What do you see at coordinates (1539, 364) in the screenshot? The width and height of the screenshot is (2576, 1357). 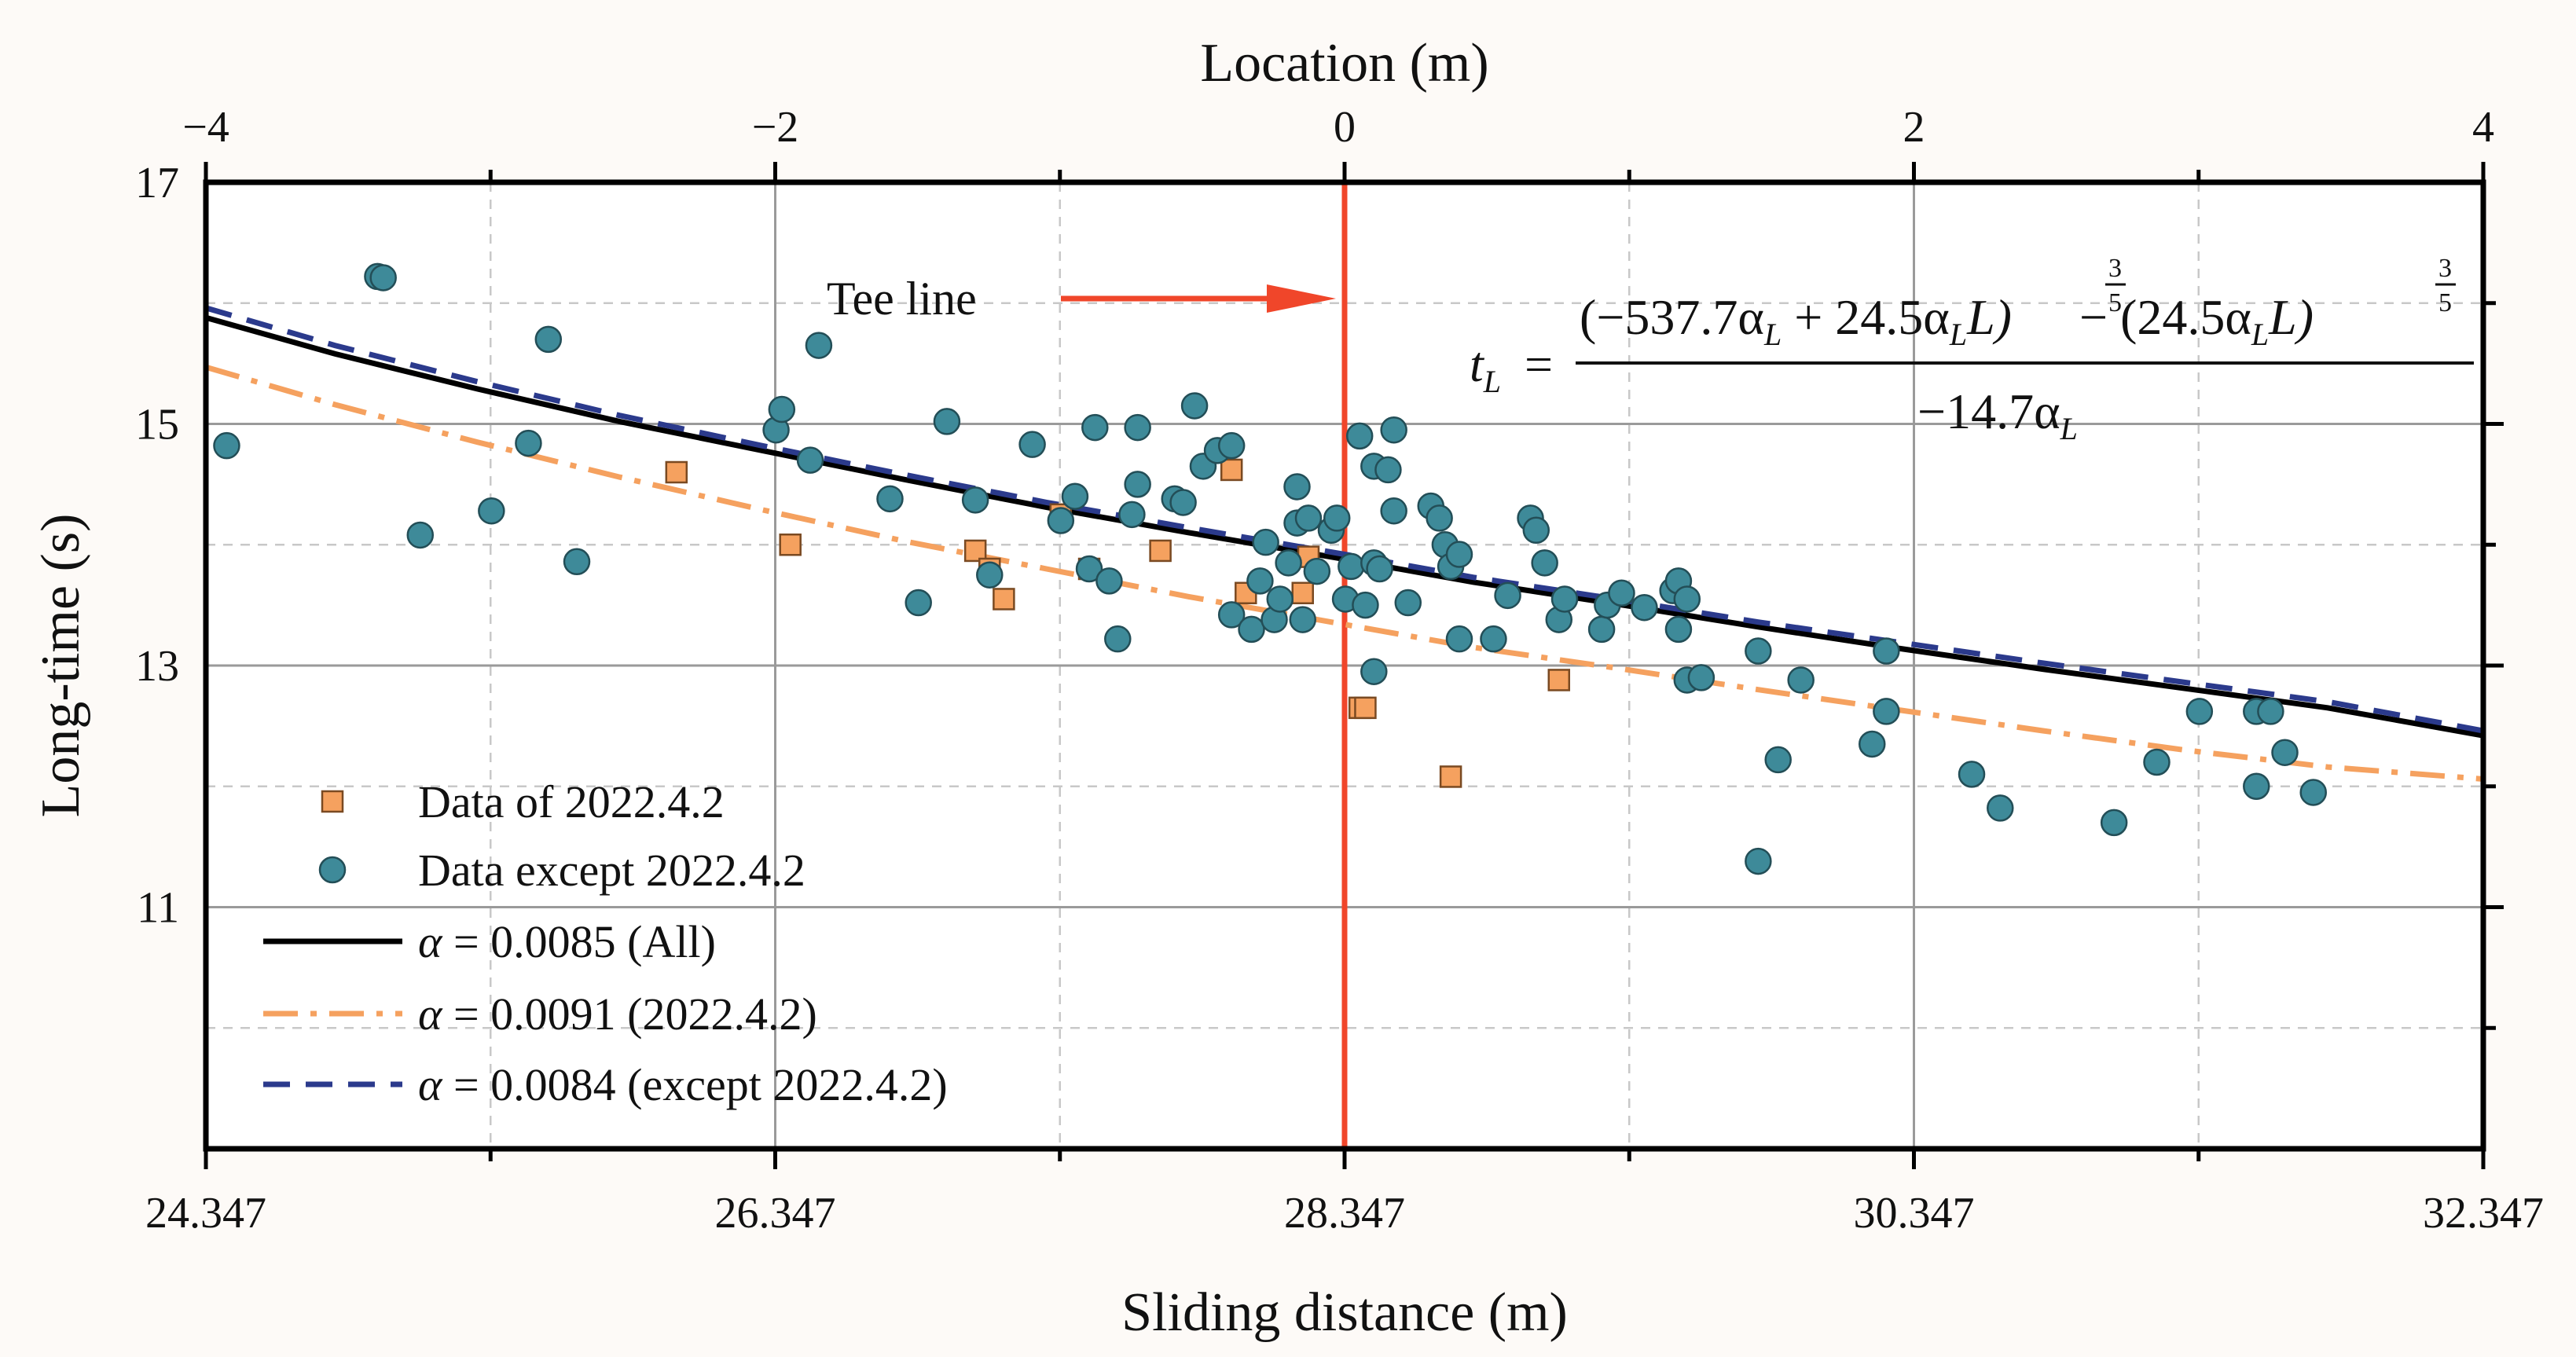 I see `formula-equals: =` at bounding box center [1539, 364].